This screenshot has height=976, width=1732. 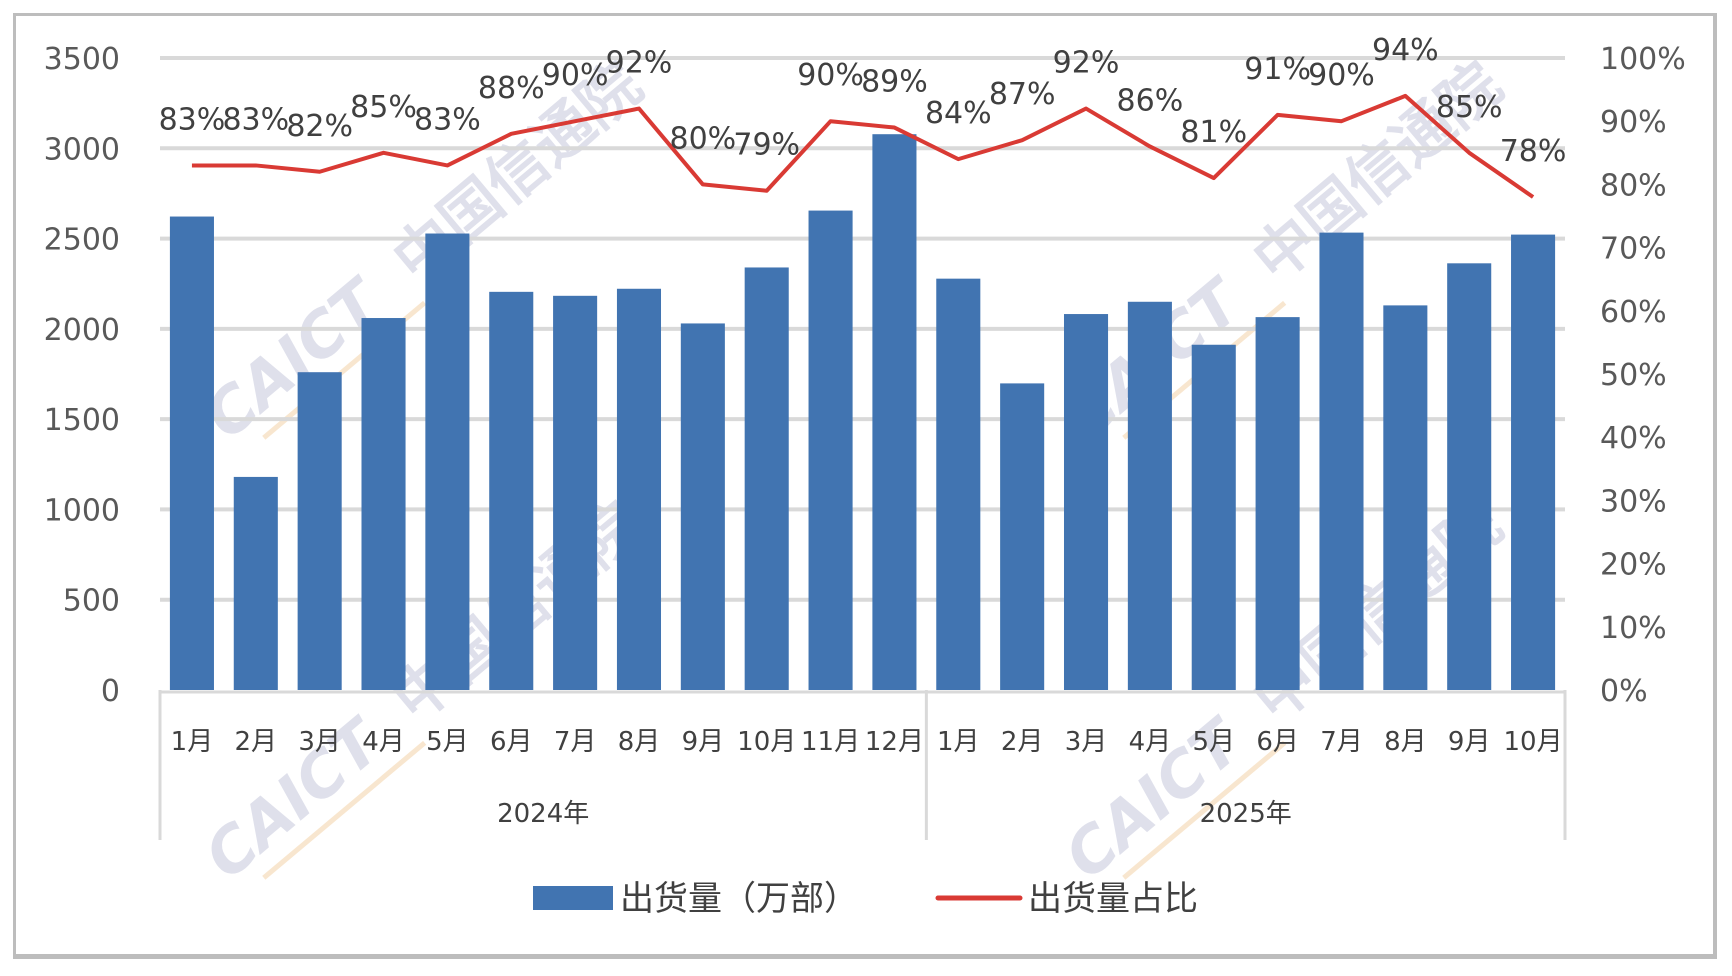 I want to click on legend-label: 出货量（万部）, so click(x=739, y=899).